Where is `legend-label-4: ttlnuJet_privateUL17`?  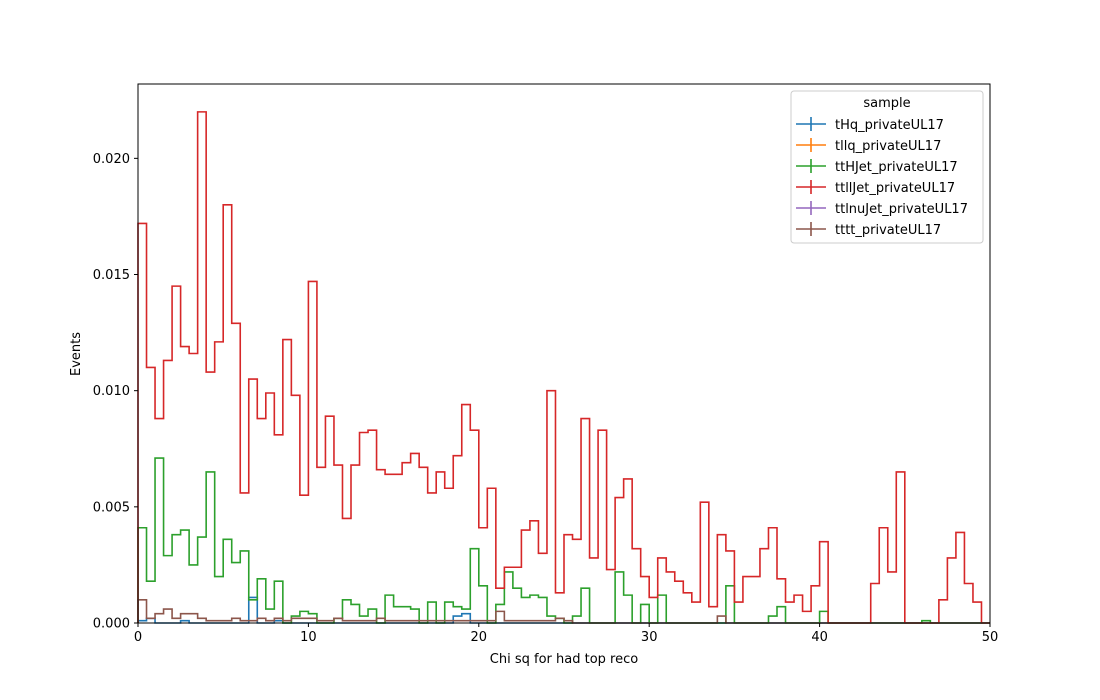 legend-label-4: ttlnuJet_privateUL17 is located at coordinates (901, 209).